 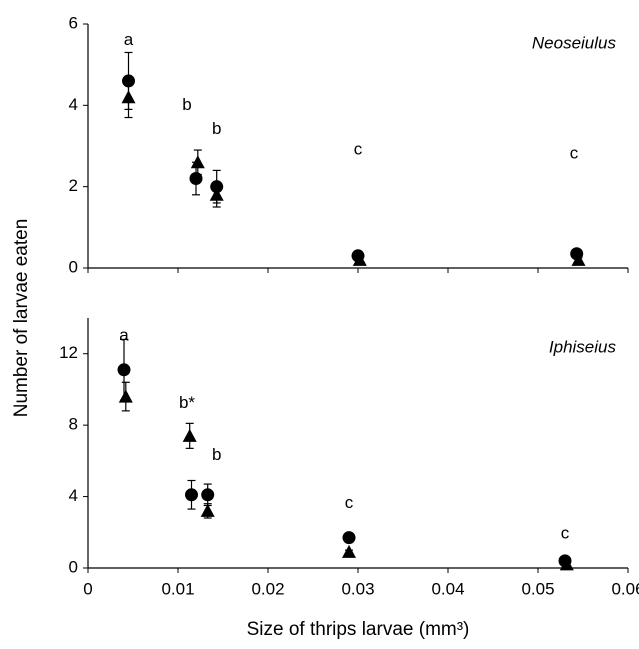 I want to click on x-axis-label: Size of thrips larvae (mm³), so click(x=358, y=629).